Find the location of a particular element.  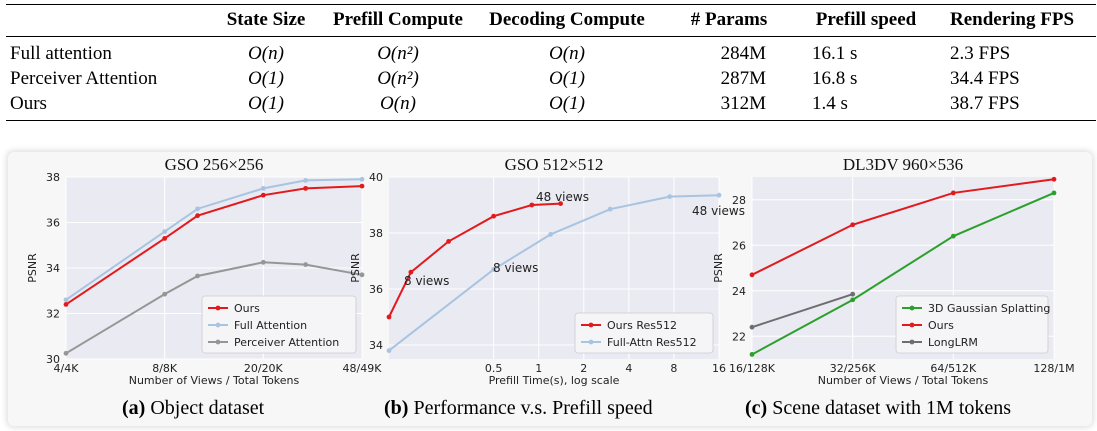

row-prefill-speed: 1.4 s is located at coordinates (830, 103).